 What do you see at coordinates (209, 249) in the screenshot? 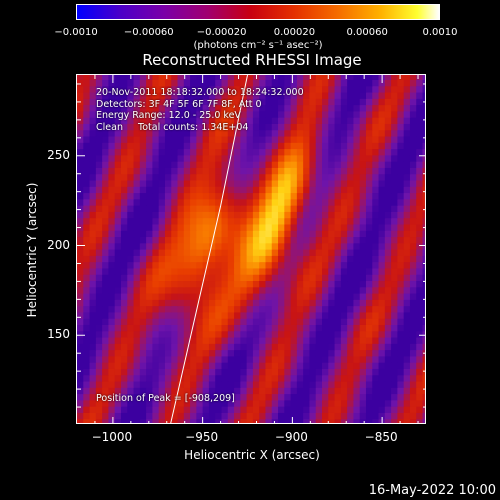
I see `solar-limb-line` at bounding box center [209, 249].